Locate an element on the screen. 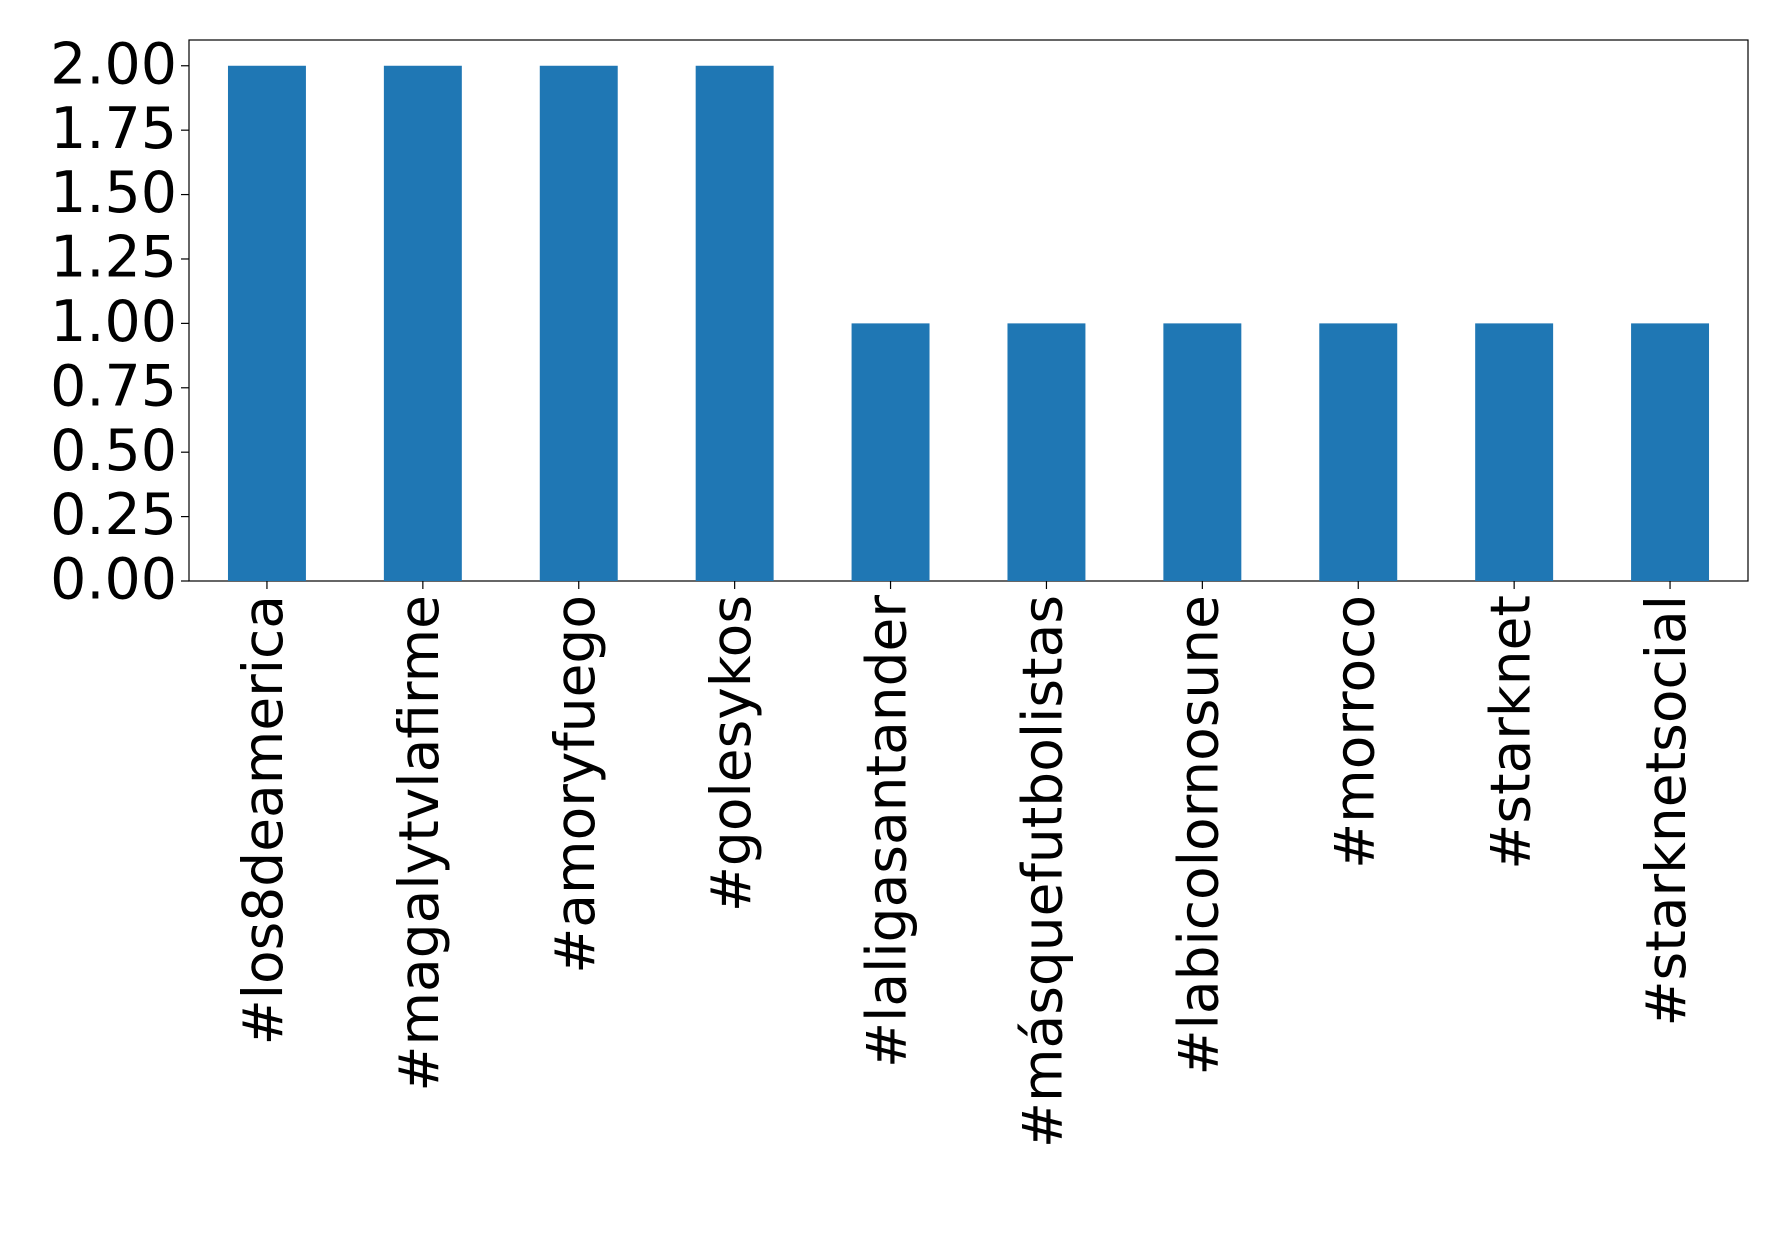 The height and width of the screenshot is (1256, 1778). y-tick-label: 1.25 is located at coordinates (113, 258).